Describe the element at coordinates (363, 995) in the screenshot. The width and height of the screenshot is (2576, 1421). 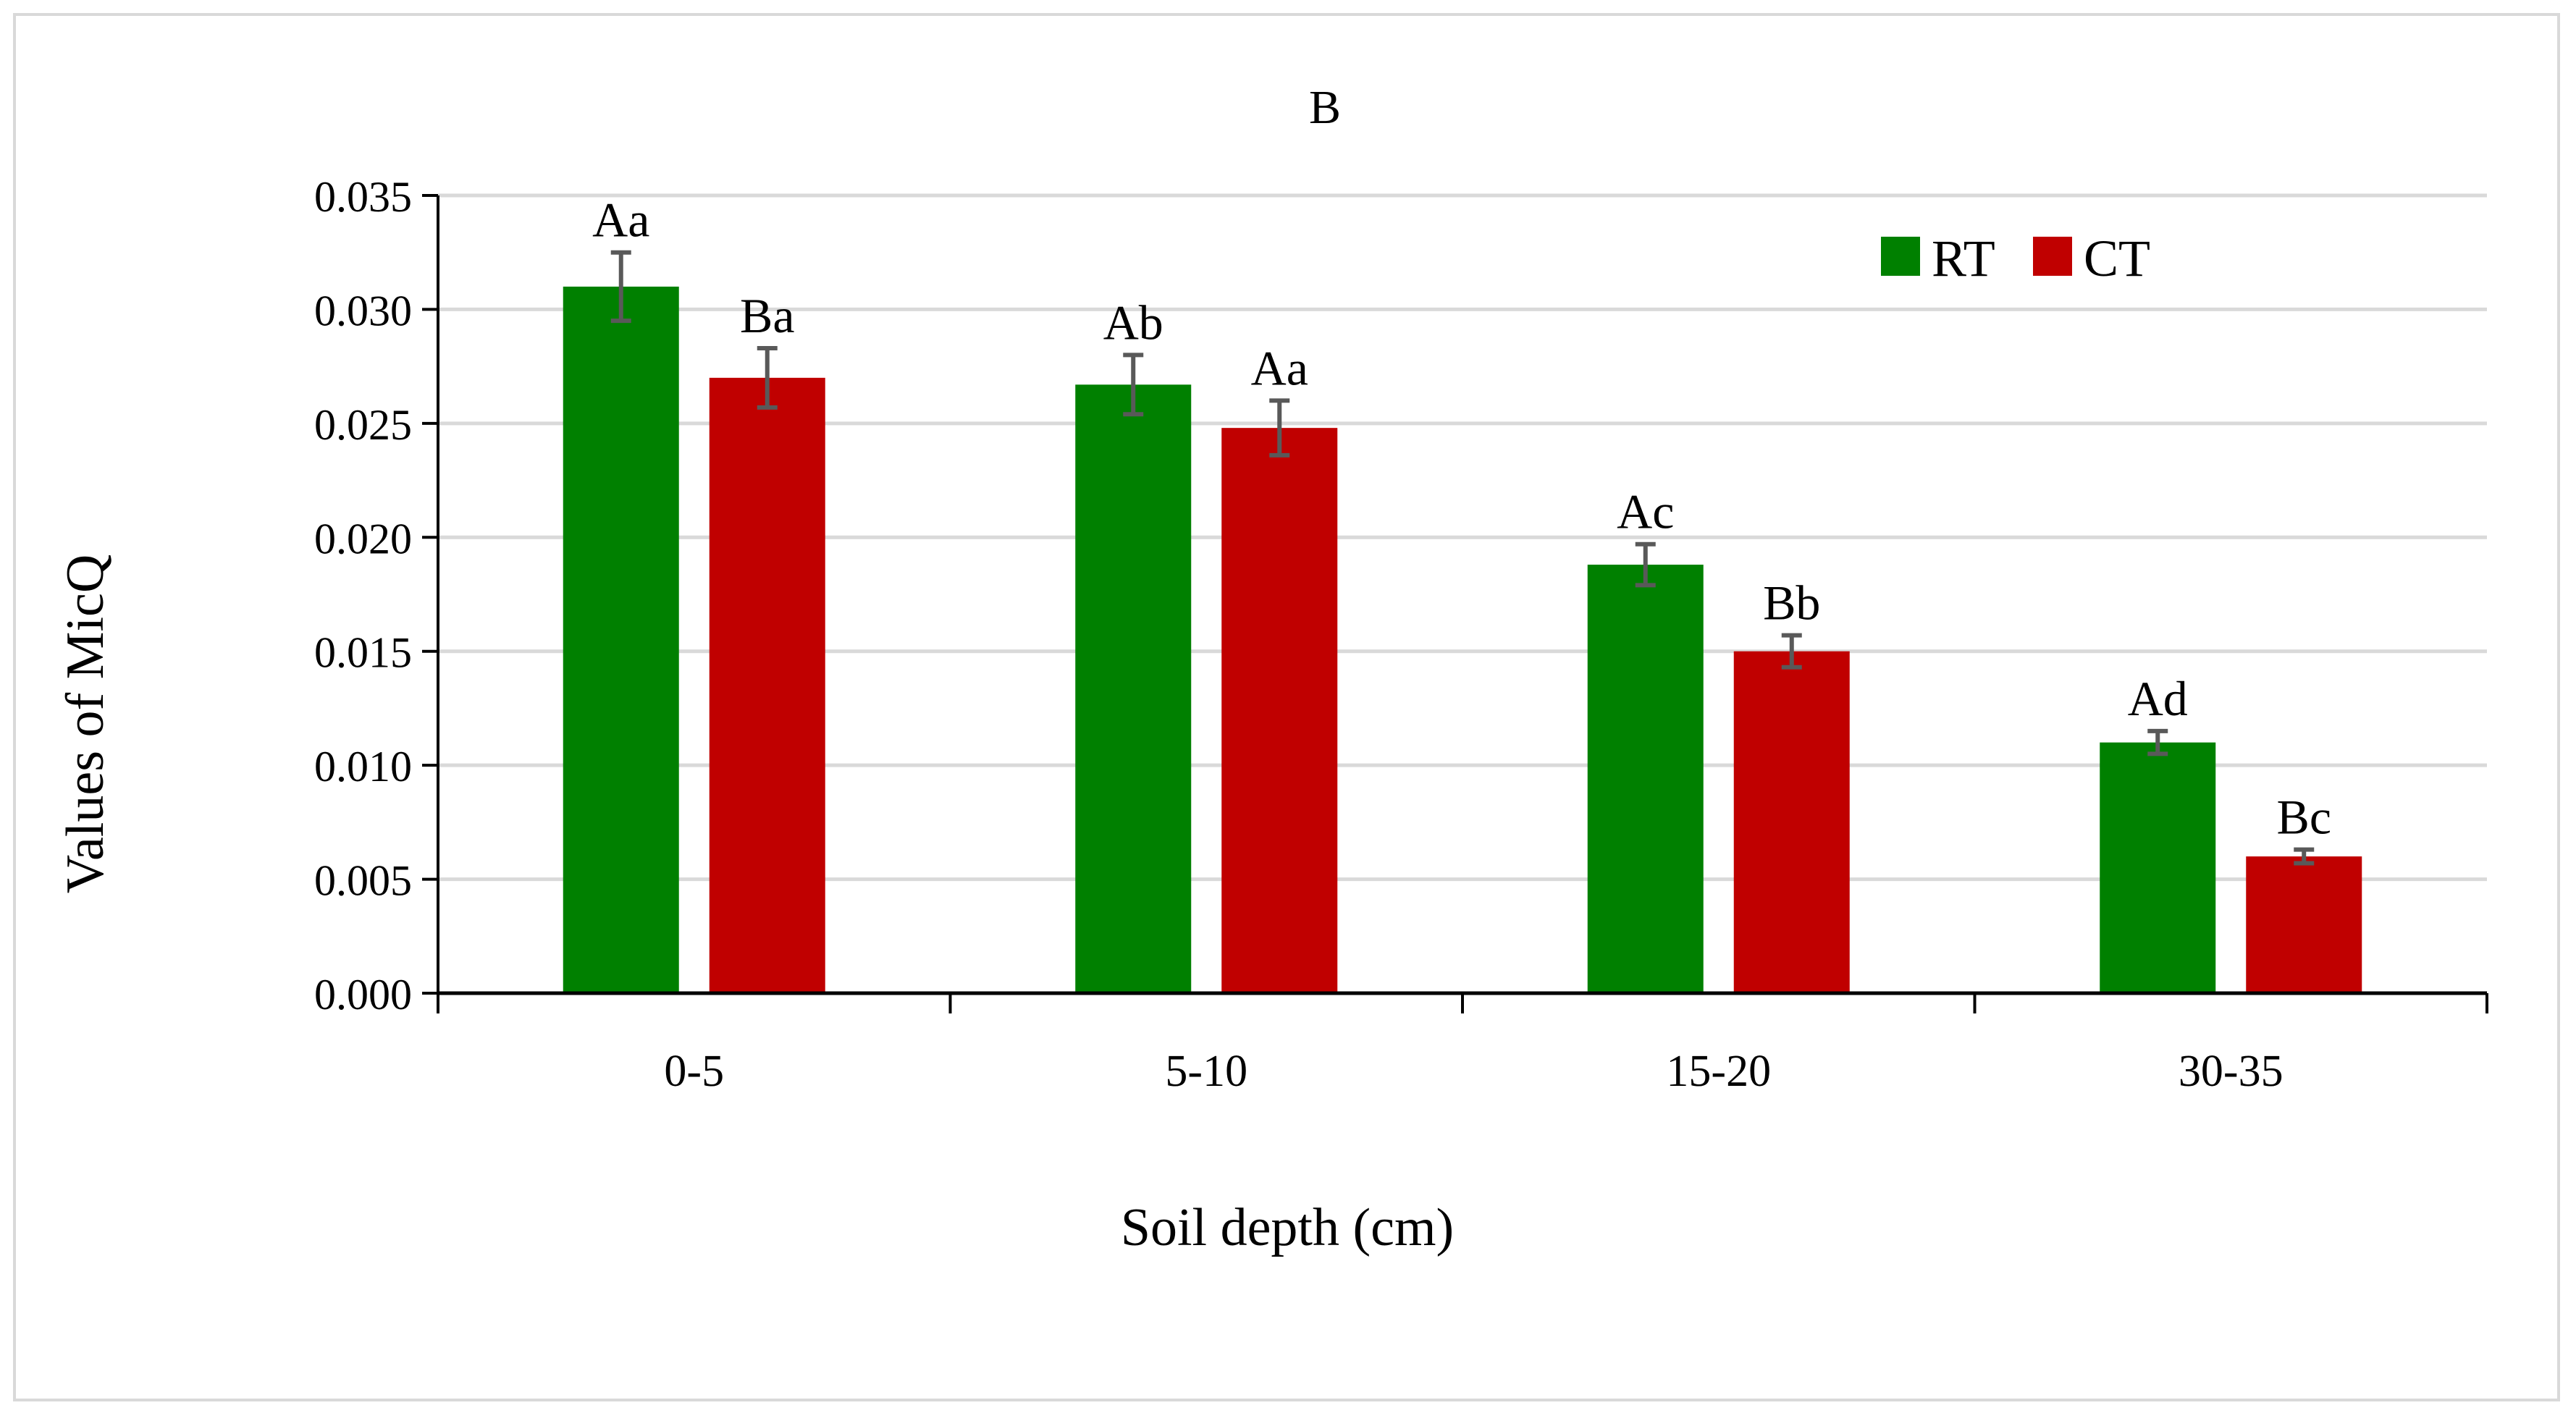
I see `y-tick-label: 0.000` at that location.